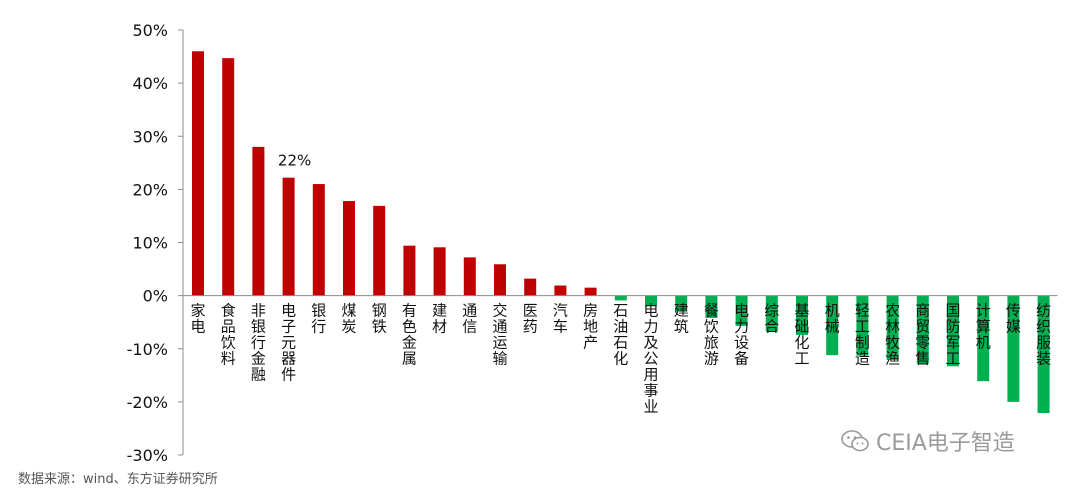 Image resolution: width=1080 pixels, height=495 pixels. I want to click on x-tick-label: 建材, so click(439, 319).